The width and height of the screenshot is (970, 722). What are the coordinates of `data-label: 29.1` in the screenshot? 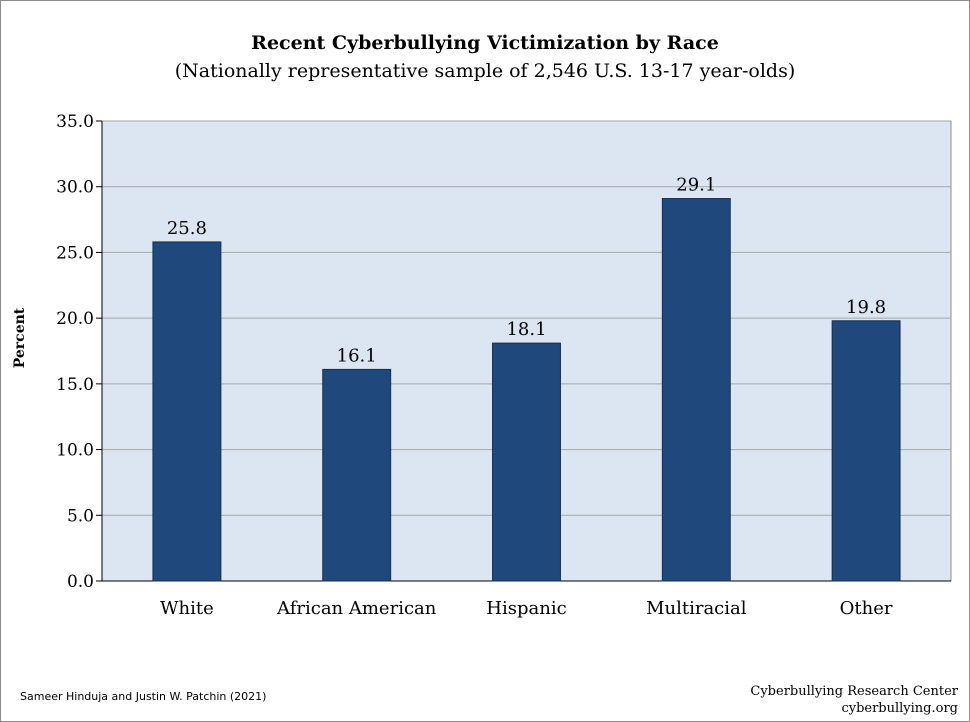 It's located at (696, 185).